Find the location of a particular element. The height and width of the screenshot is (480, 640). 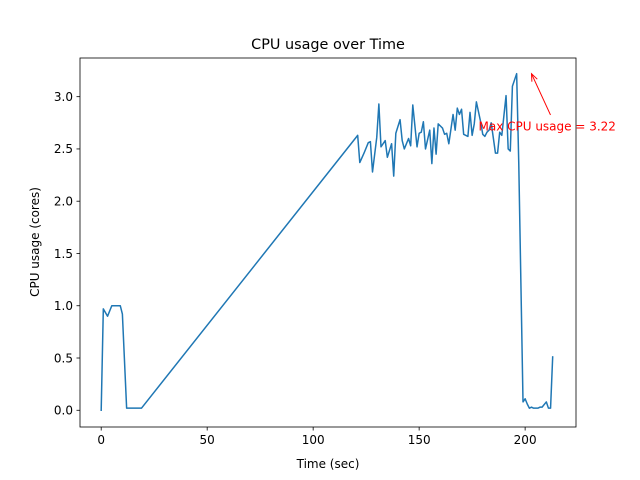

y-tick-label: 3.0 is located at coordinates (63, 97).